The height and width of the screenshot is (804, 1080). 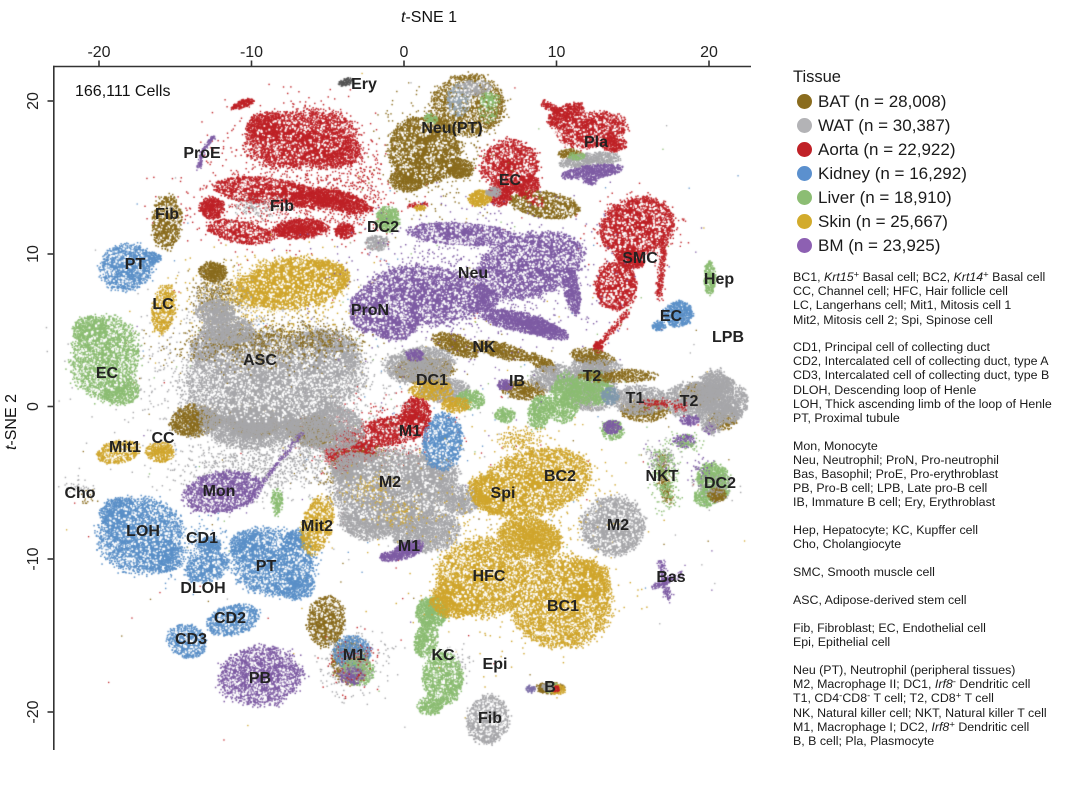 I want to click on svg-text: 166,111 Cells, so click(x=122, y=91).